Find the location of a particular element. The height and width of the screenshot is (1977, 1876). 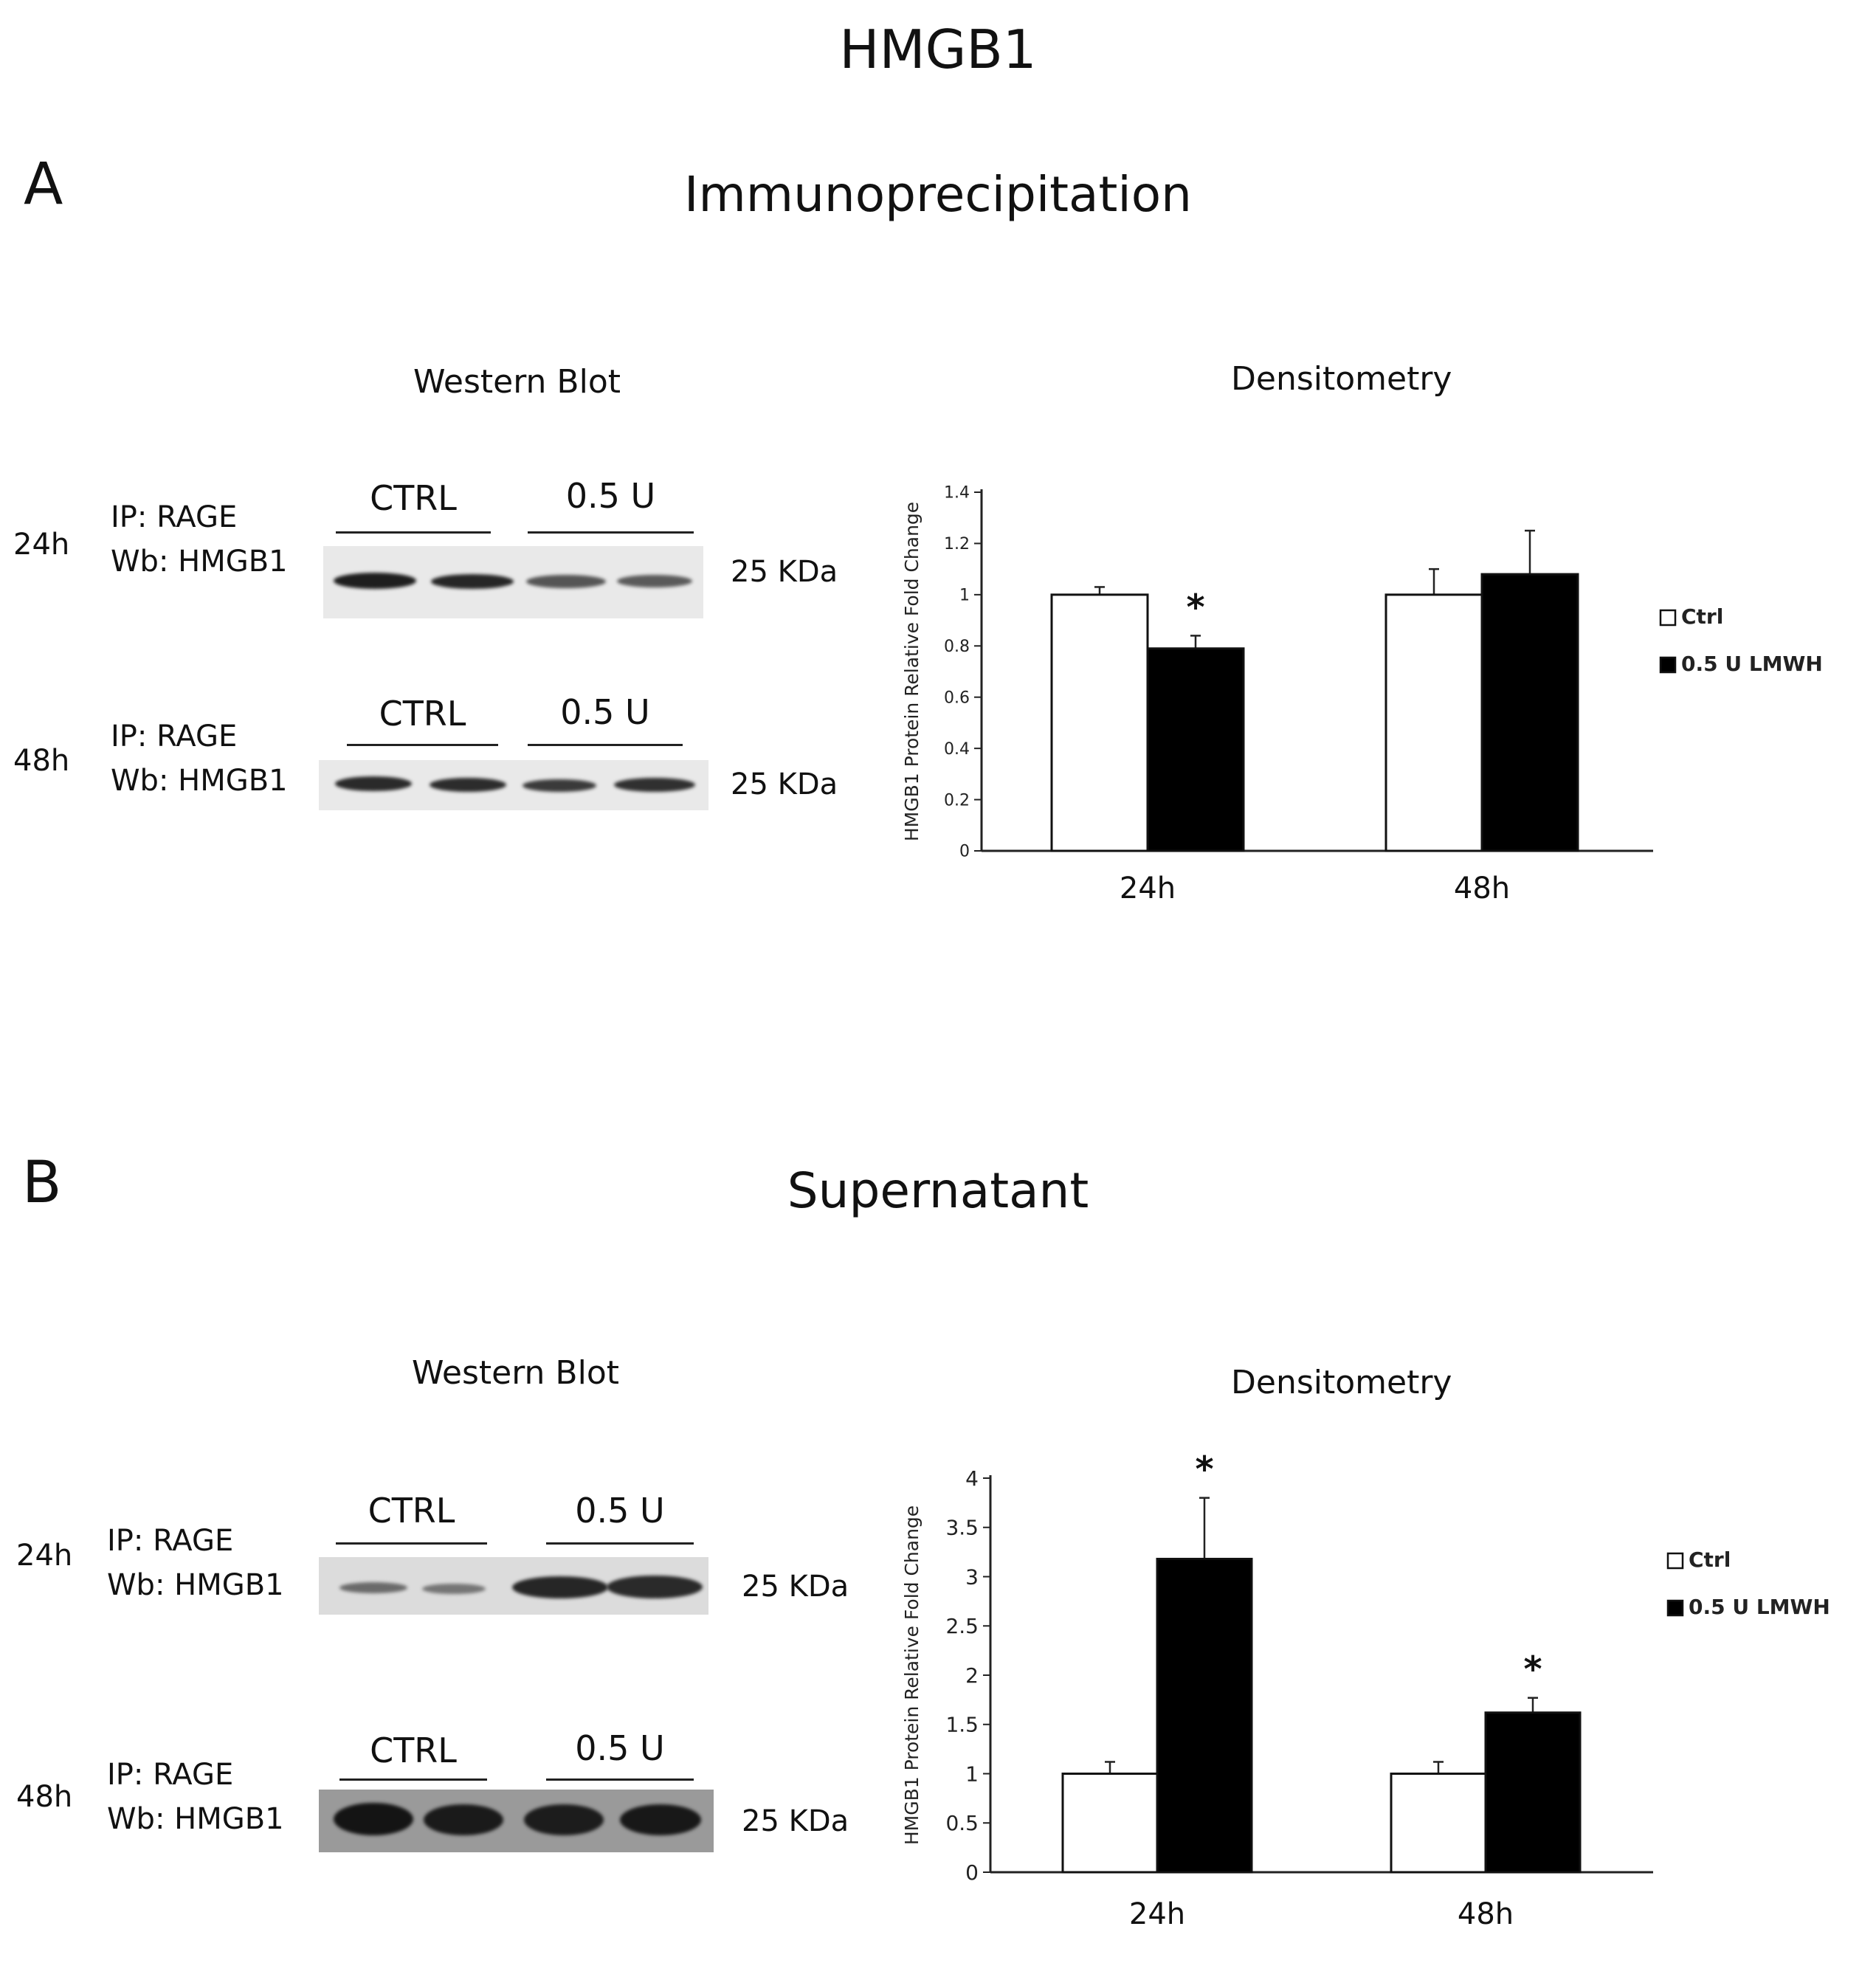

panel-a-letter: A is located at coordinates (43, 184).